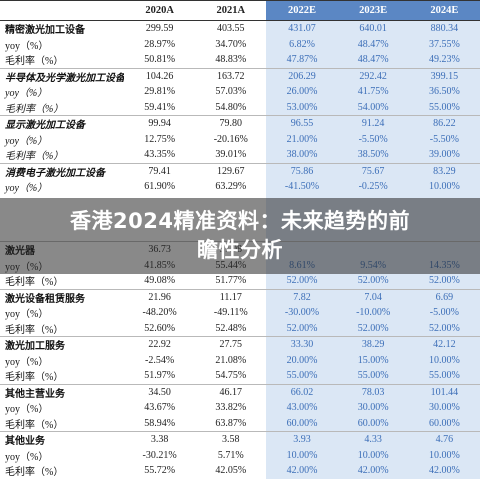 This screenshot has height=480, width=480. I want to click on segment-name-cell: 其他主营业务, so click(62, 391).